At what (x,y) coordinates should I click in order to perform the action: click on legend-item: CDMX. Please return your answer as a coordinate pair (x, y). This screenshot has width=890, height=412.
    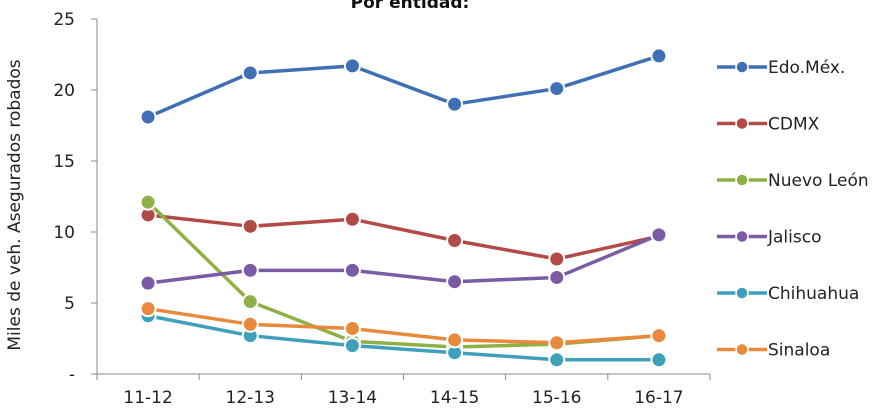
    Looking at the image, I should click on (768, 125).